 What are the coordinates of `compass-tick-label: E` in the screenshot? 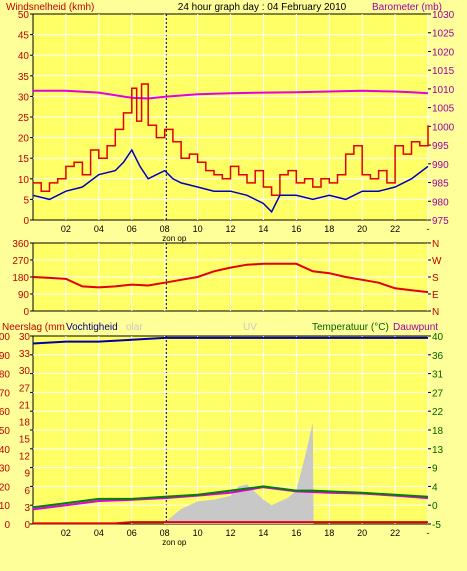 It's located at (435, 295).